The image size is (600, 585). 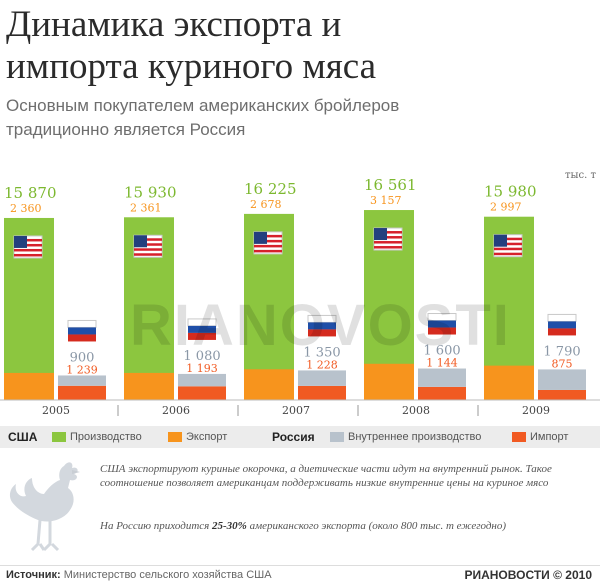 I want to click on label-internal-2008: 1 600, so click(x=441, y=351).